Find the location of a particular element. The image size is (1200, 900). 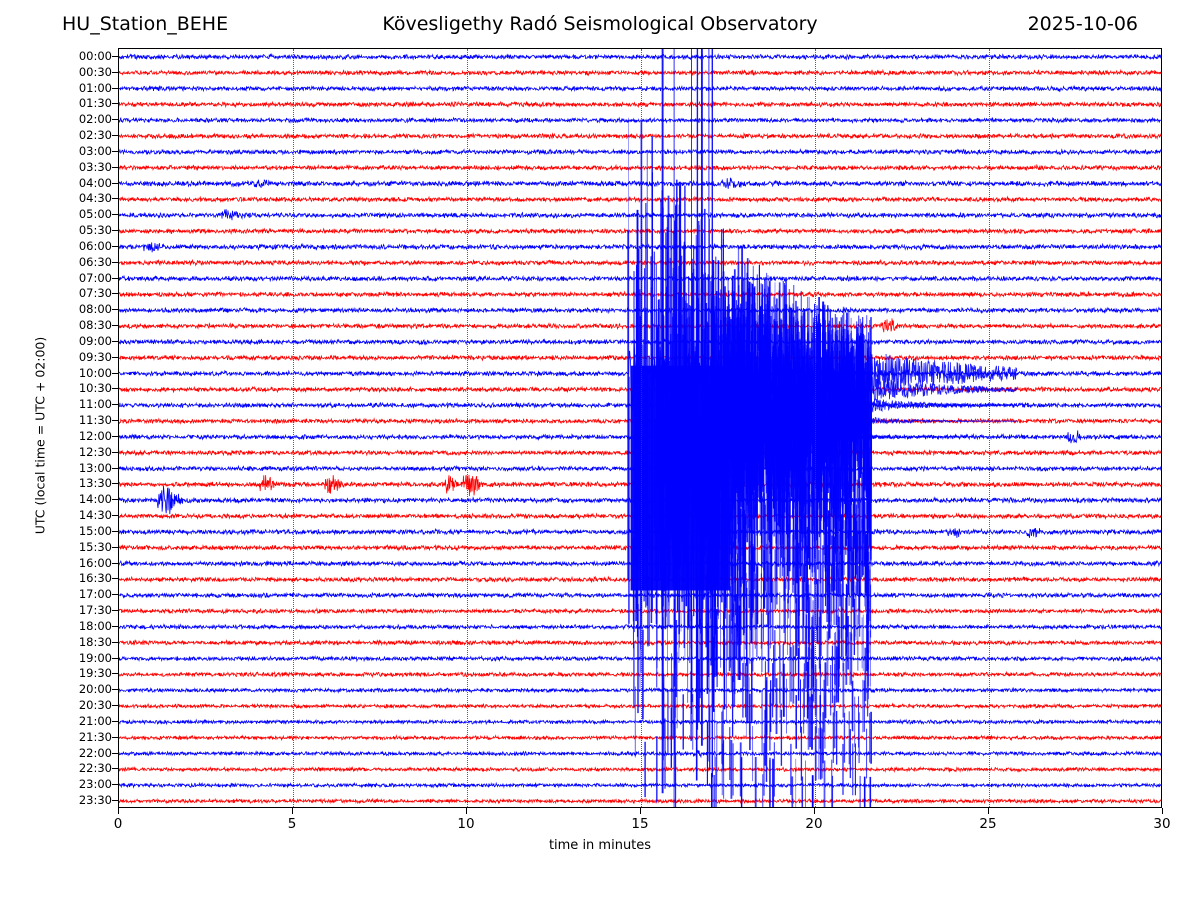

y-tick-1800: 18:00 is located at coordinates (95, 625).